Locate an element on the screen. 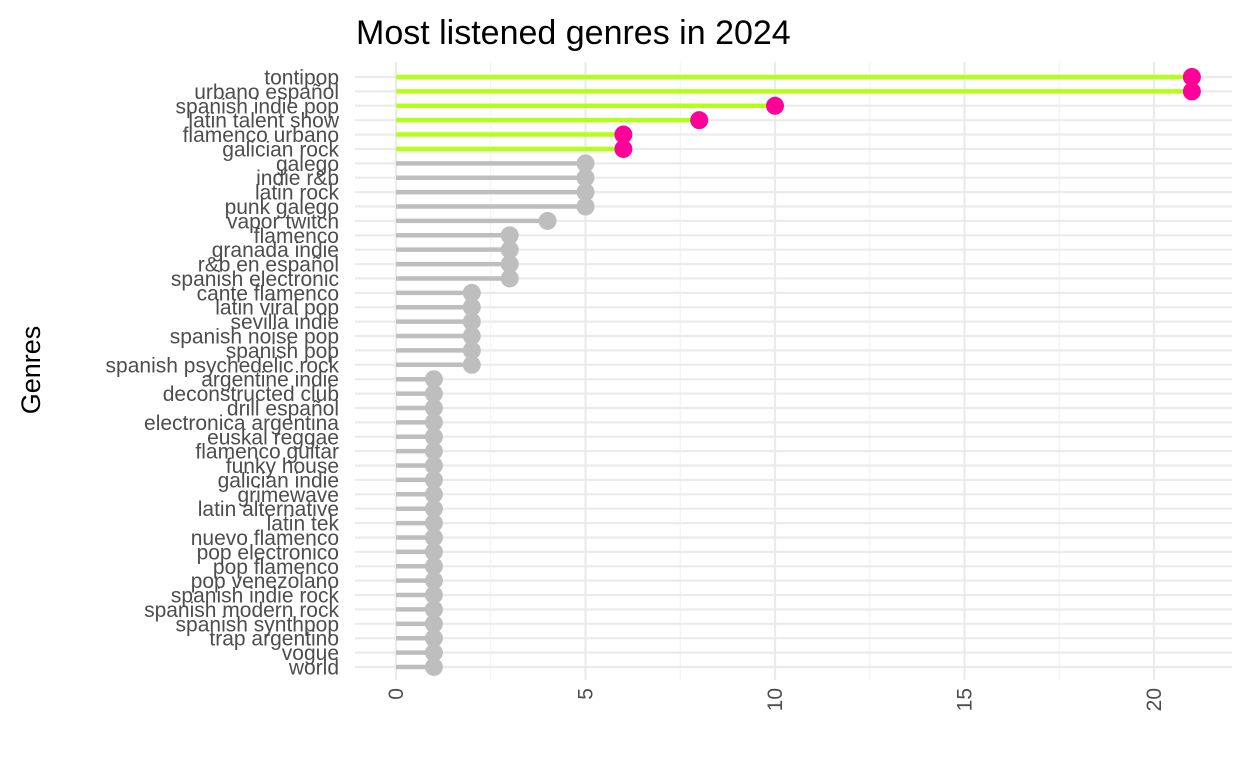 The height and width of the screenshot is (768, 1248). x-tick-labels: 0 5 10 15 20 is located at coordinates (775, 699).